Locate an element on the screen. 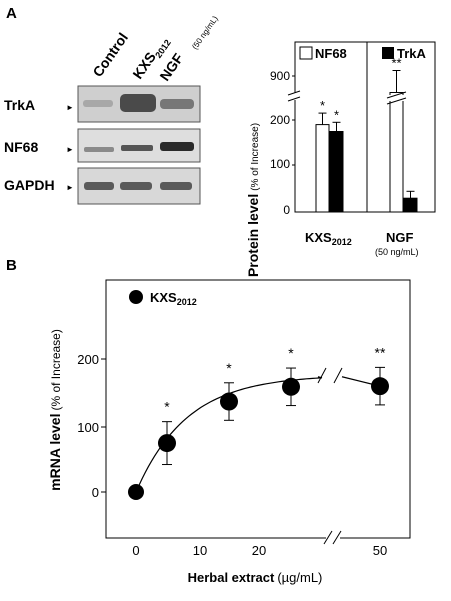 The width and height of the screenshot is (451, 601). legend-label-kxs: KXS2012 is located at coordinates (173, 298).